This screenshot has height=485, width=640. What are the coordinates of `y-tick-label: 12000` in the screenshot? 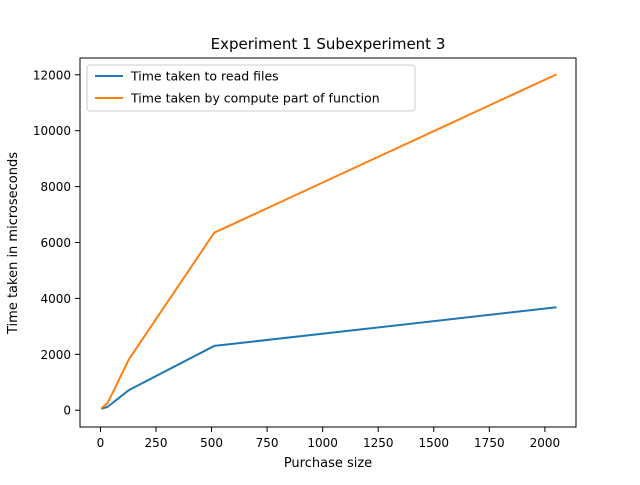 It's located at (52, 75).